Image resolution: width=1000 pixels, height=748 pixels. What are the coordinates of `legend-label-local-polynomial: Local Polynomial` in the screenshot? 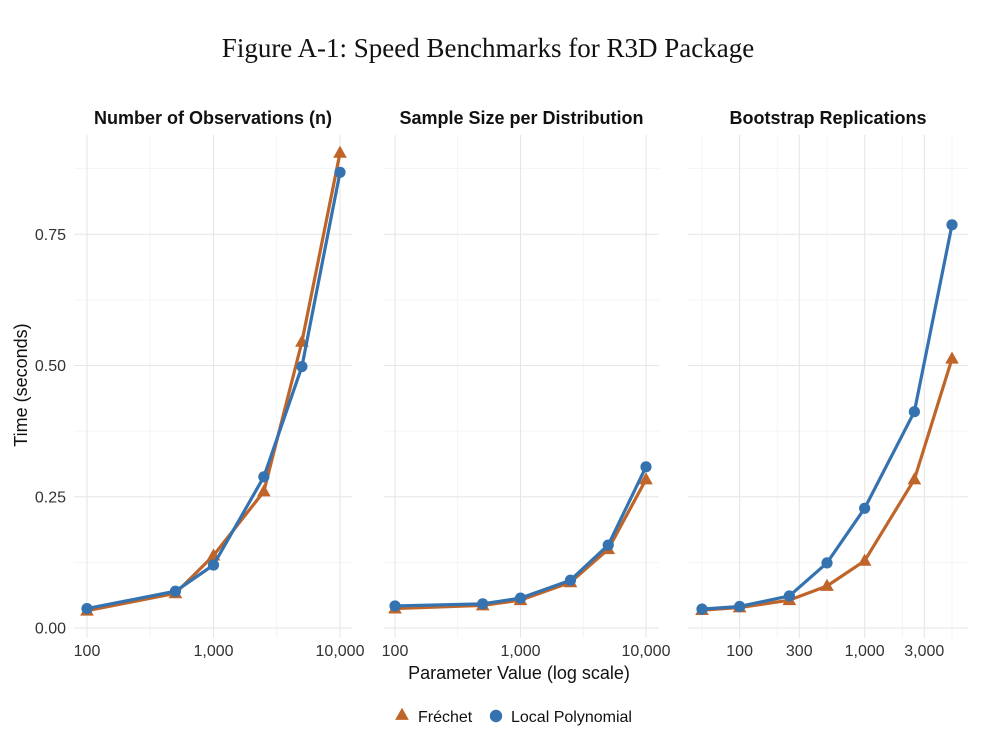 It's located at (571, 717).